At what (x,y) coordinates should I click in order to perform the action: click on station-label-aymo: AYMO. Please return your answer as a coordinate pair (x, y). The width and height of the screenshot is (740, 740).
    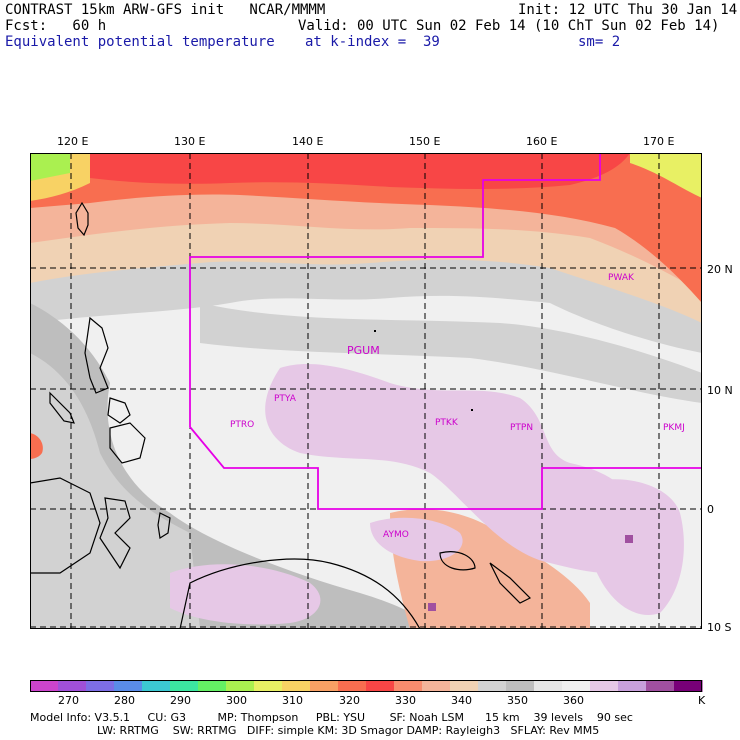
    Looking at the image, I should click on (396, 535).